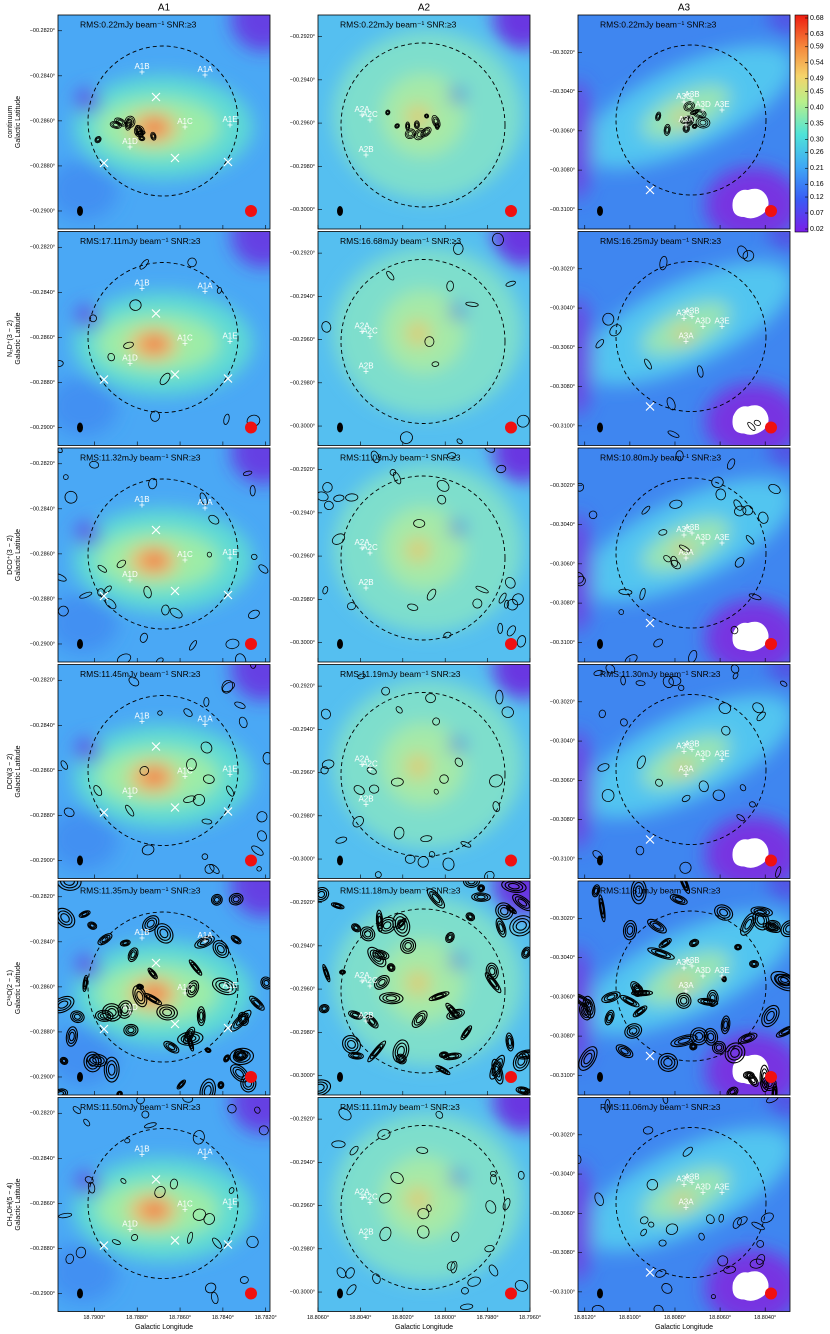 This screenshot has width=830, height=1334. Describe the element at coordinates (164, 767) in the screenshot. I see `heatmap-blobs` at that location.